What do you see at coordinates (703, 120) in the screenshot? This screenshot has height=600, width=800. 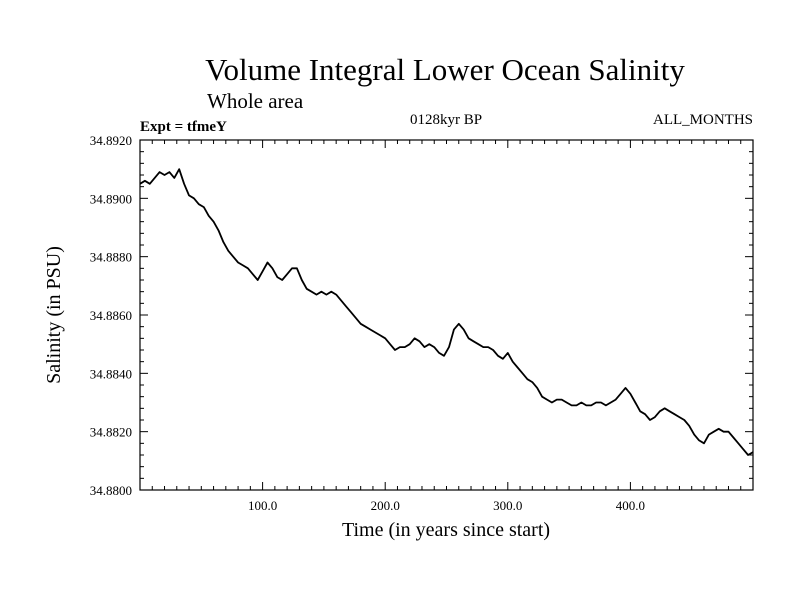 I see `months-label: ALL_MONTHS` at bounding box center [703, 120].